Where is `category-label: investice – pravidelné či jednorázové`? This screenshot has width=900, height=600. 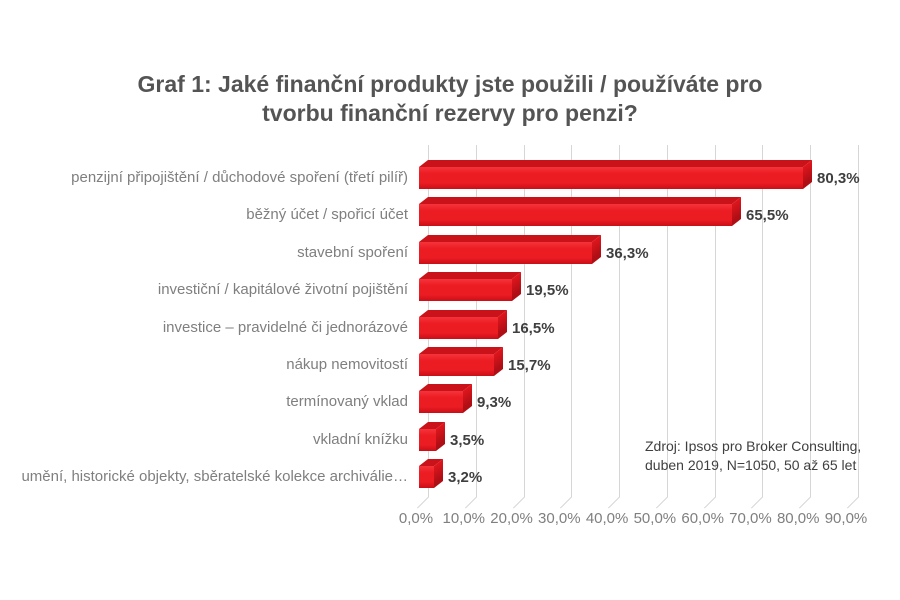 category-label: investice – pravidelné či jednorázové is located at coordinates (285, 327).